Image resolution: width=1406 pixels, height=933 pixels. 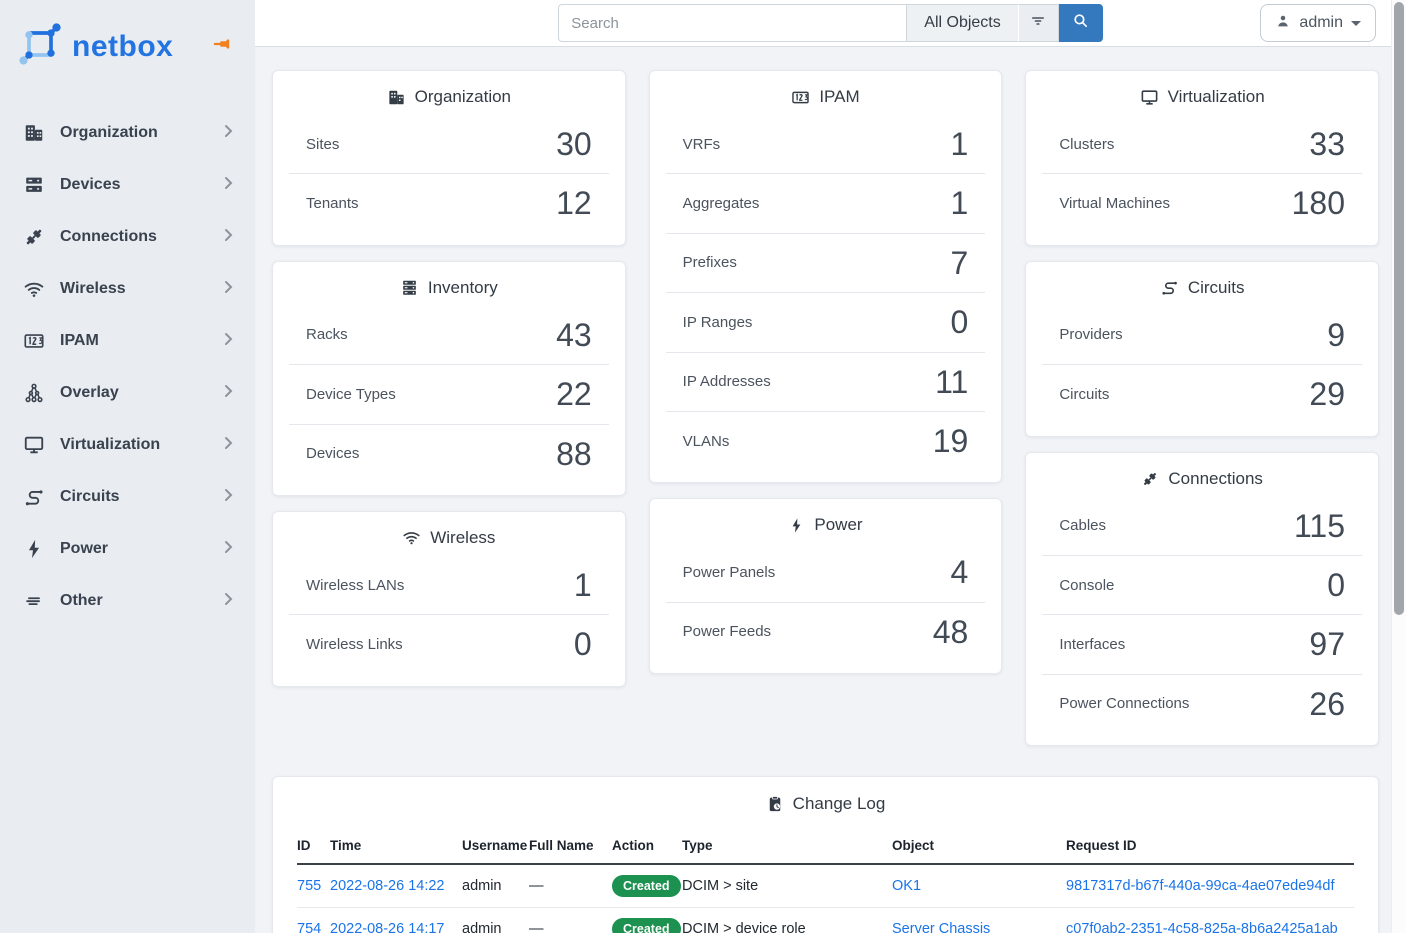 What do you see at coordinates (706, 441) in the screenshot?
I see `stat-label: VLANs` at bounding box center [706, 441].